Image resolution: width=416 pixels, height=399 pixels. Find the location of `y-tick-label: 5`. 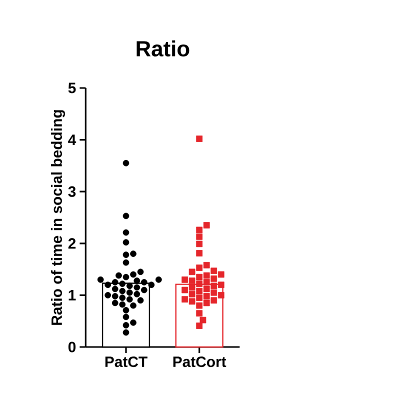

y-tick-label: 5 is located at coordinates (72, 88).